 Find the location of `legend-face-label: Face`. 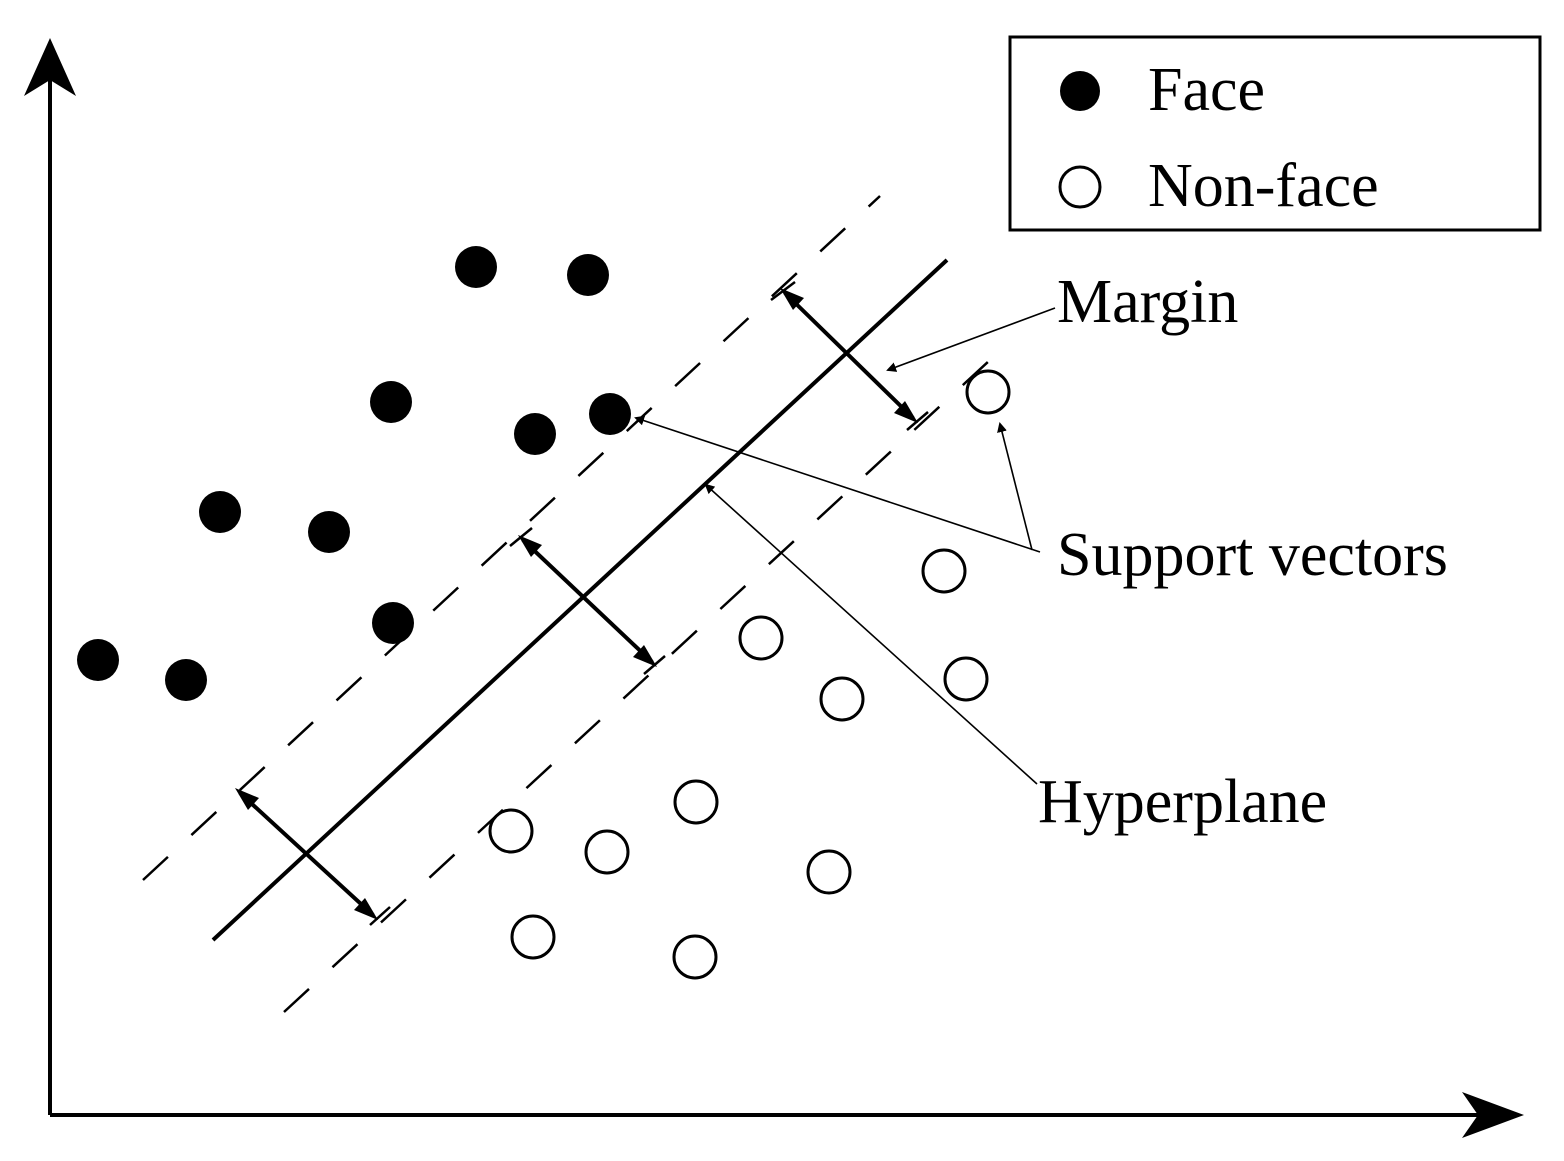

legend-face-label: Face is located at coordinates (1206, 90).